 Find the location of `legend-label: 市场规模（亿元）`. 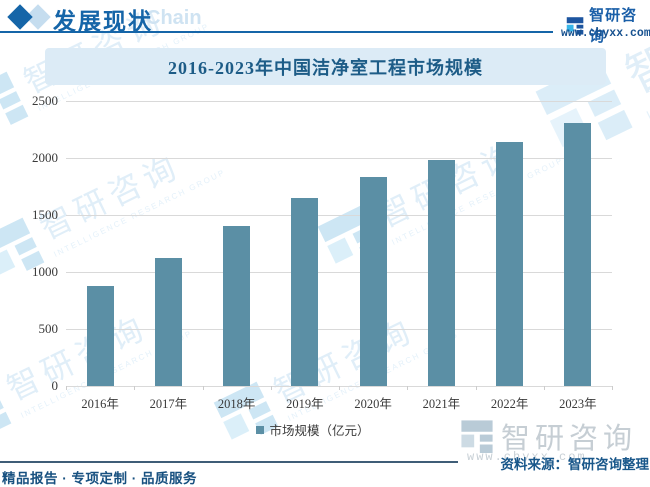

legend-label: 市场规模（亿元） is located at coordinates (319, 431).